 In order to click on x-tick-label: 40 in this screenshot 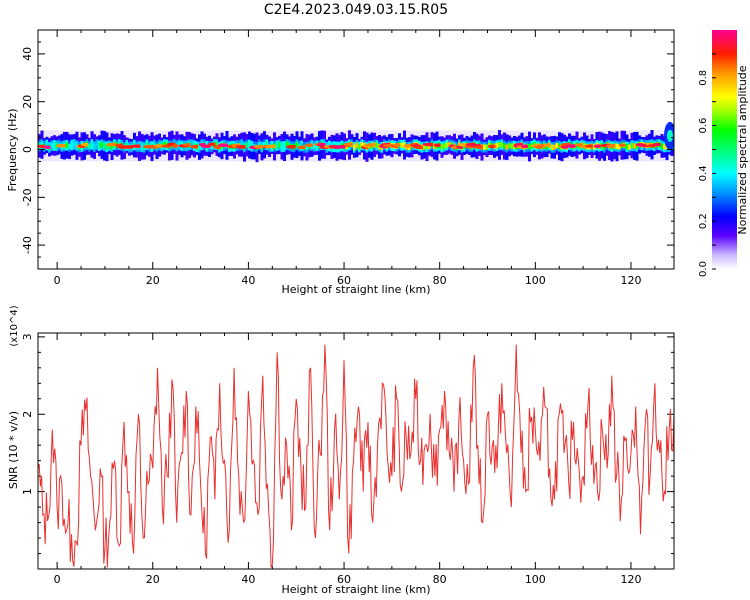, I will do `click(248, 579)`.